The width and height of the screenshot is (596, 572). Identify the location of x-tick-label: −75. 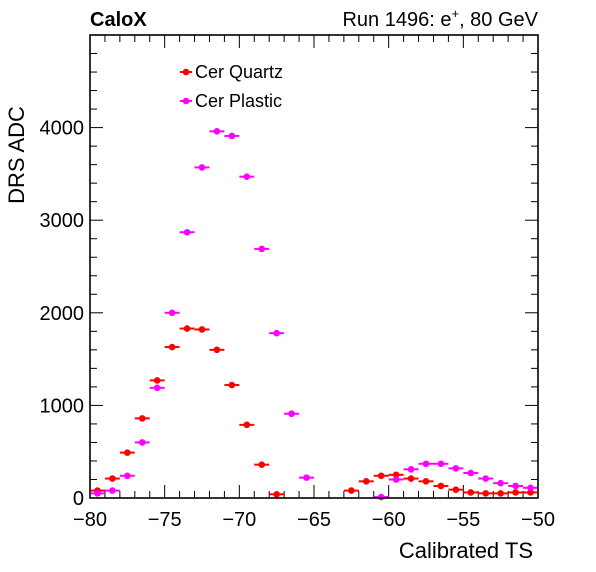
(165, 520).